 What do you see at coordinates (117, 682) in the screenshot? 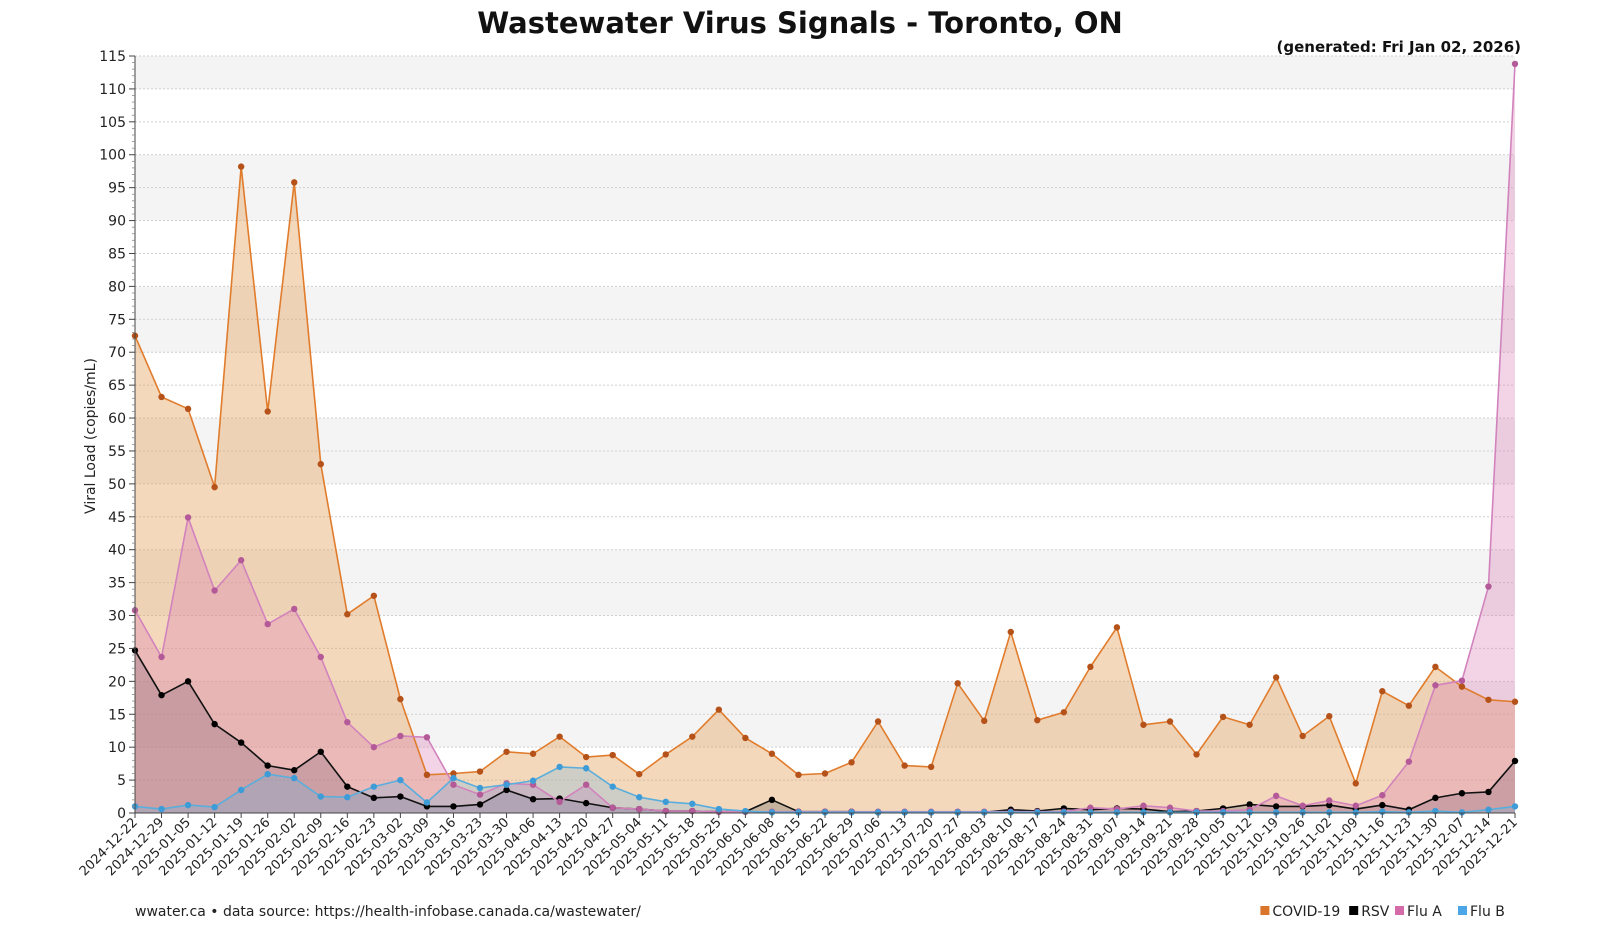
I see `y-tick-label: 20` at bounding box center [117, 682].